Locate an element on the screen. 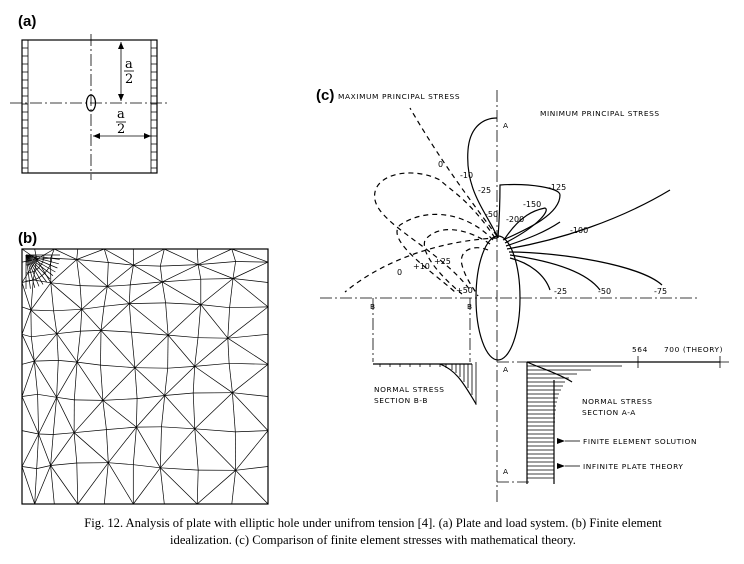 This screenshot has width=744, height=564. contour-label-m25-left: -25 is located at coordinates (484, 190).